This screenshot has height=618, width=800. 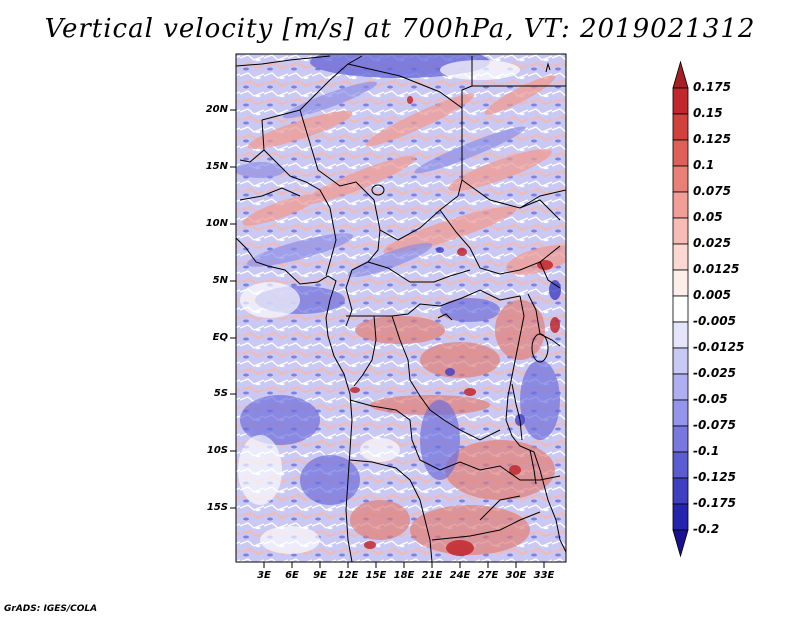 I want to click on lon-label-21e: 21E, so click(x=432, y=575).